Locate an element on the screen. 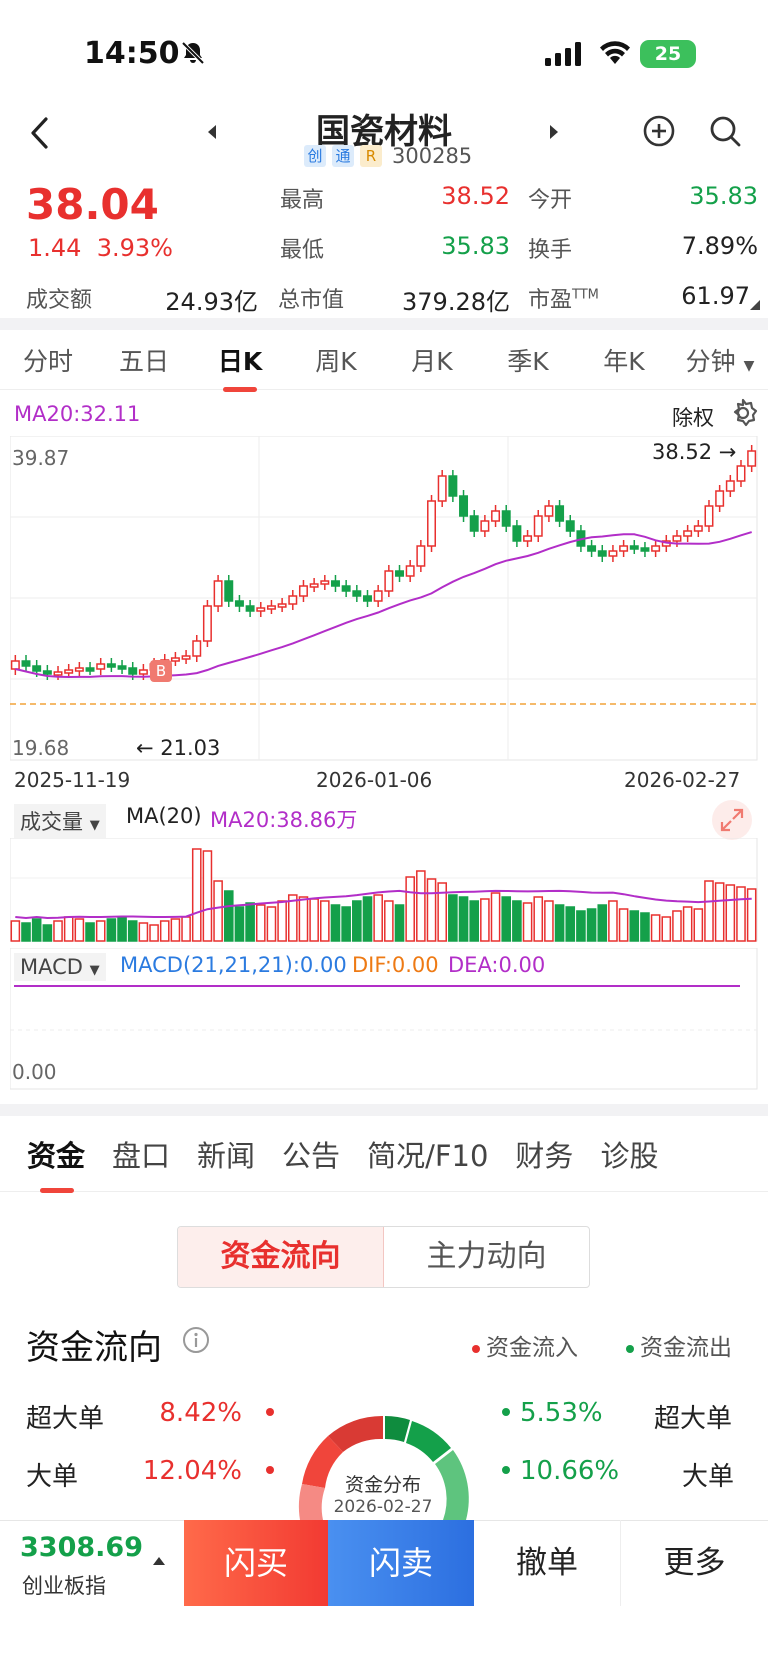  wifi-icon is located at coordinates (615, 52).